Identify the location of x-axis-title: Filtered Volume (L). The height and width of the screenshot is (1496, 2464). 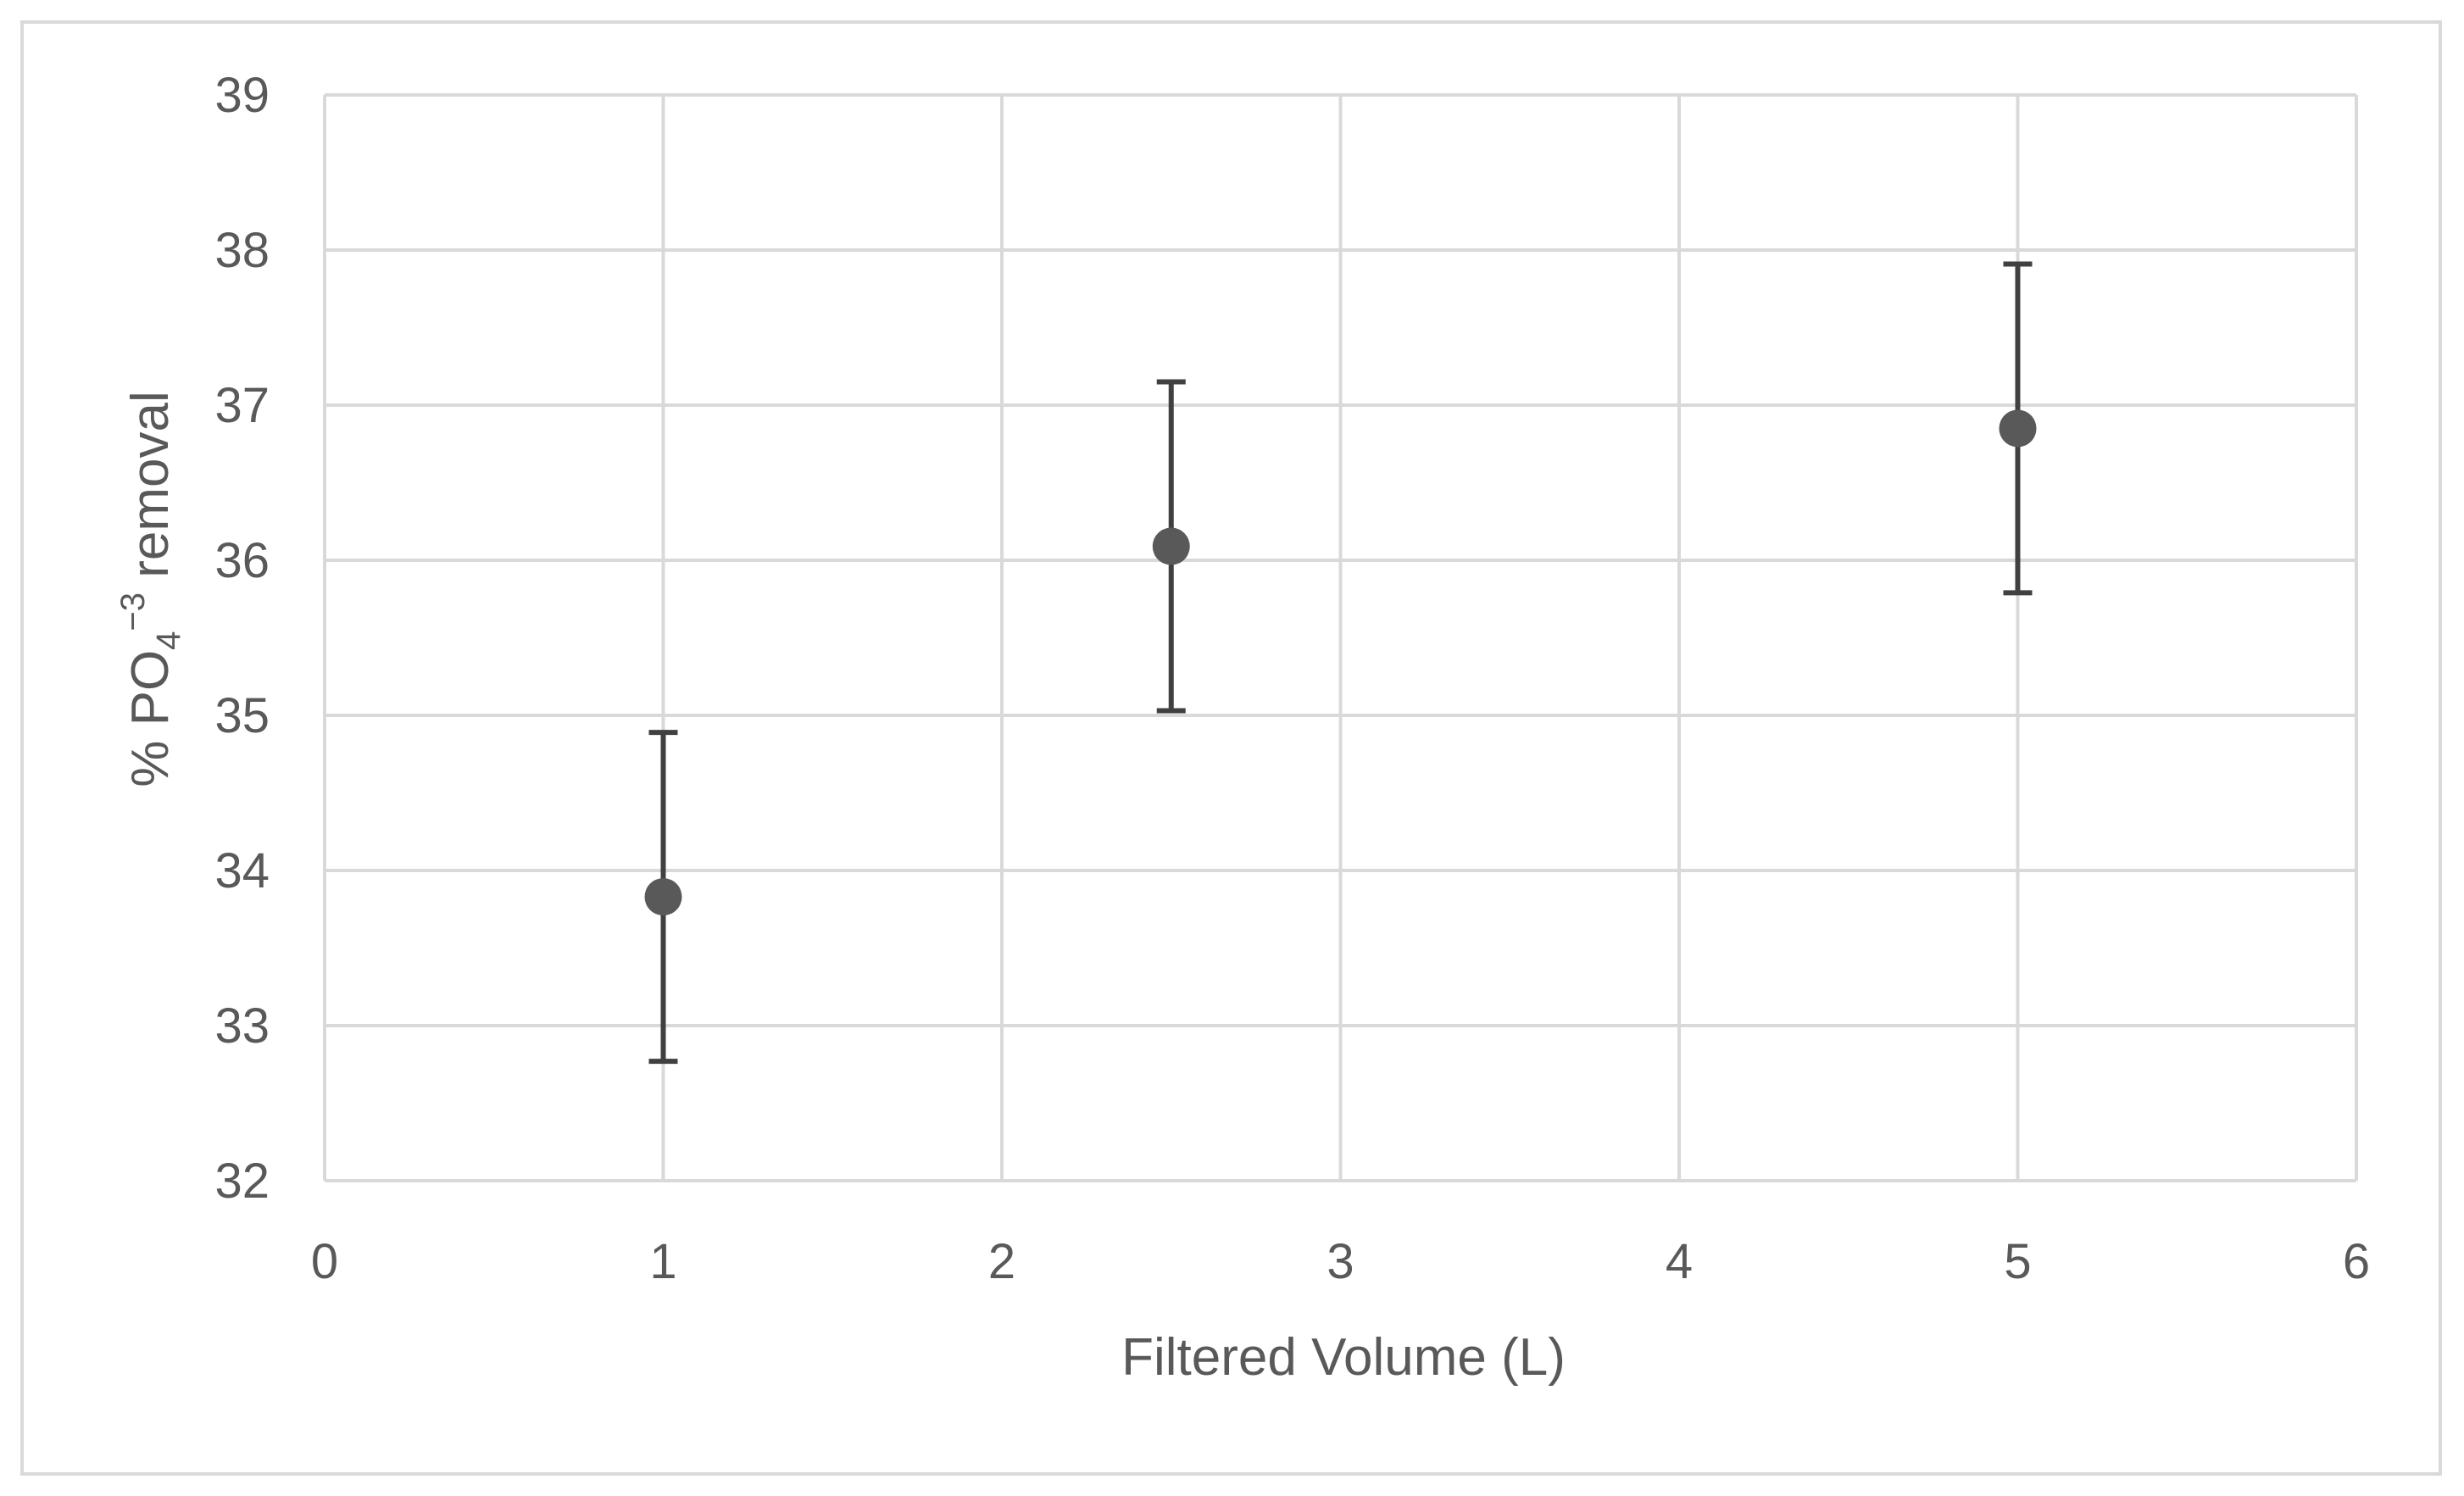
(1344, 1358).